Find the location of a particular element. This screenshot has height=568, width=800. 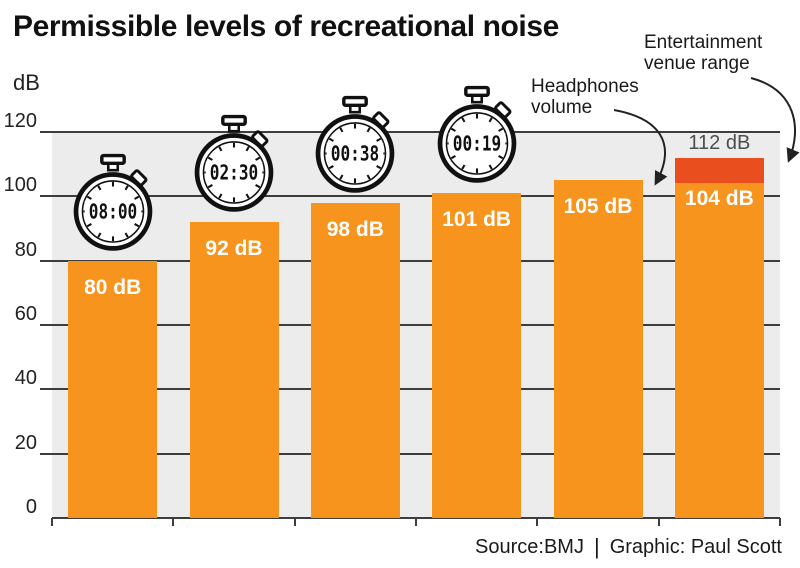

y-axis-tick-label: 80 is located at coordinates (25, 249).